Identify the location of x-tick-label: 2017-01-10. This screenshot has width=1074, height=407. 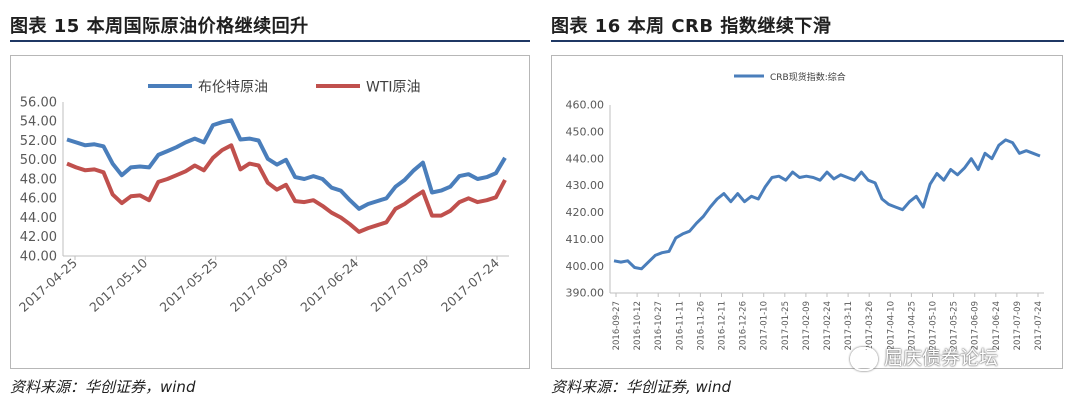
(765, 325).